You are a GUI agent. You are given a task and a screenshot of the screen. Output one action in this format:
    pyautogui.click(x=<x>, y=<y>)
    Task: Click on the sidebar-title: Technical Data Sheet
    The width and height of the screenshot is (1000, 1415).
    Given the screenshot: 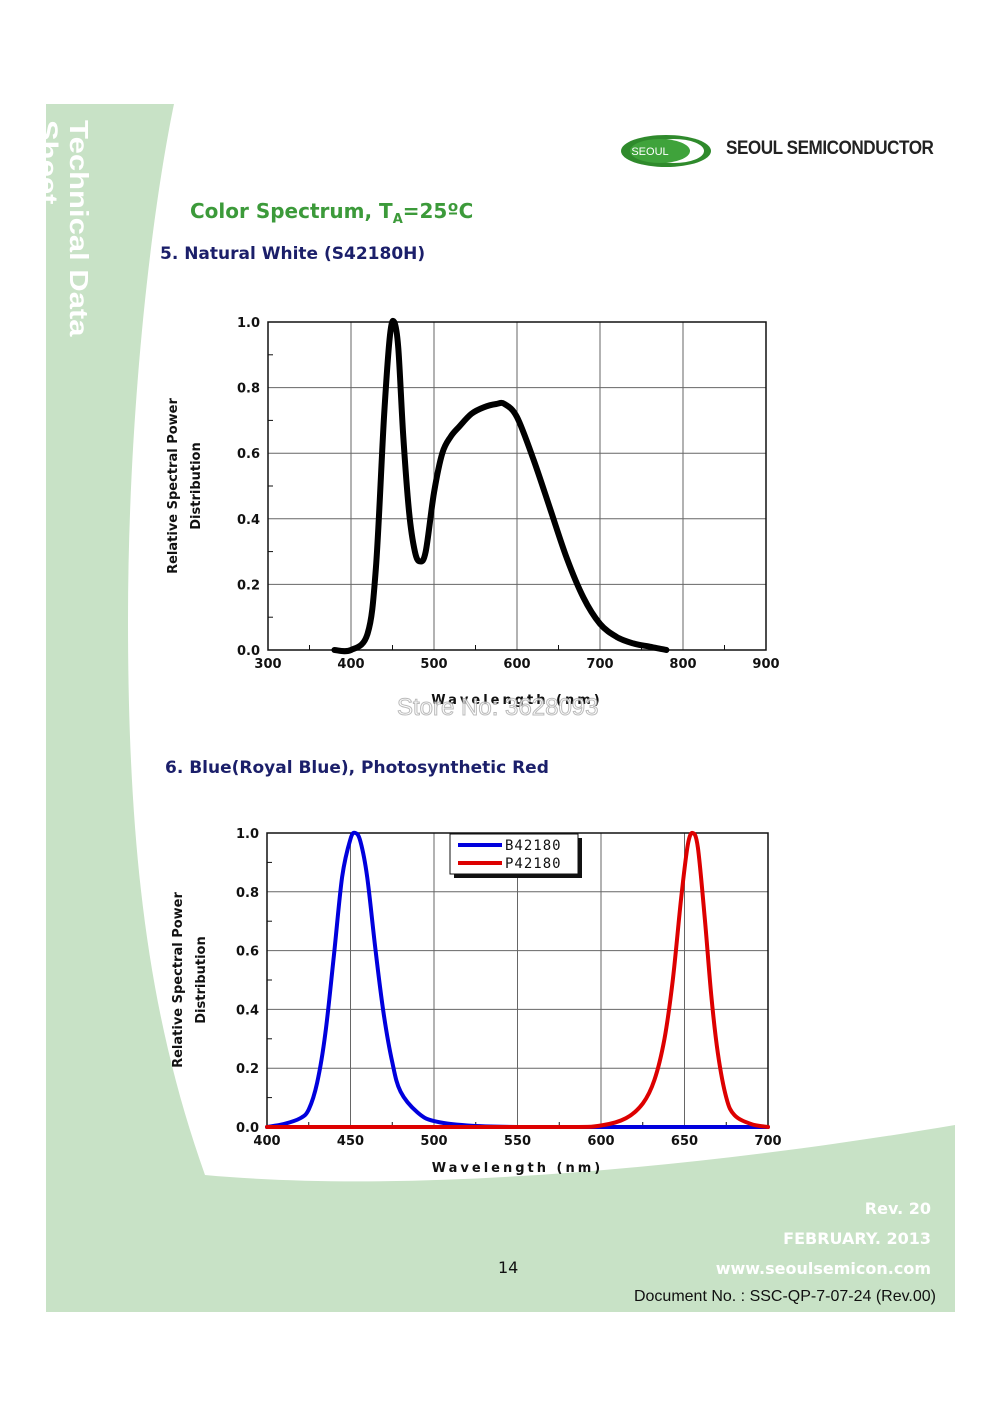 What is the action you would take?
    pyautogui.click(x=63, y=228)
    